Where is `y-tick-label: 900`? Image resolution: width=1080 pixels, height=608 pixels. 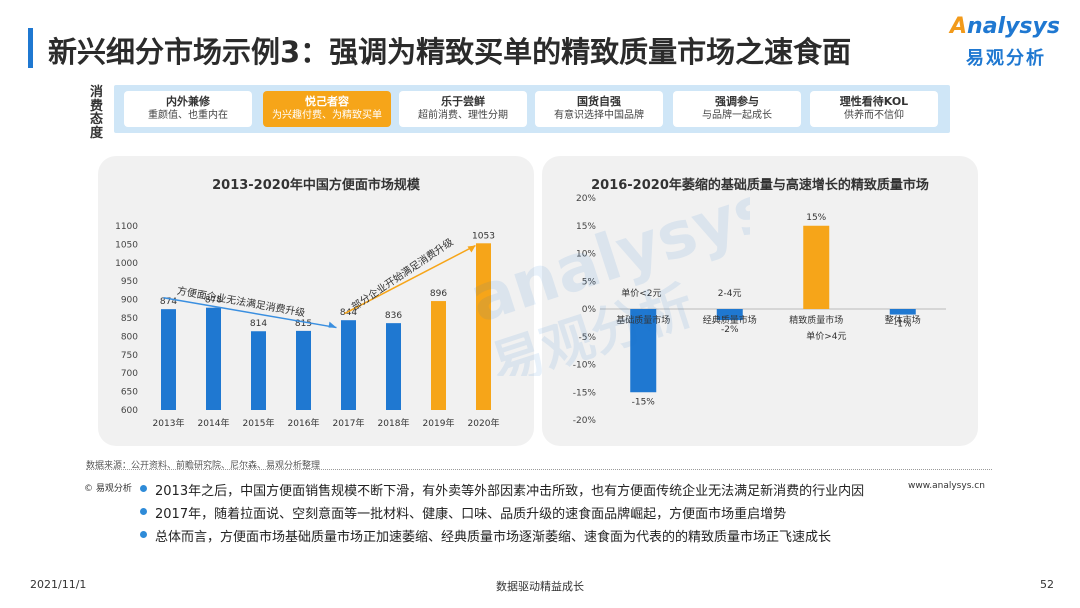 y-tick-label: 900 is located at coordinates (129, 301).